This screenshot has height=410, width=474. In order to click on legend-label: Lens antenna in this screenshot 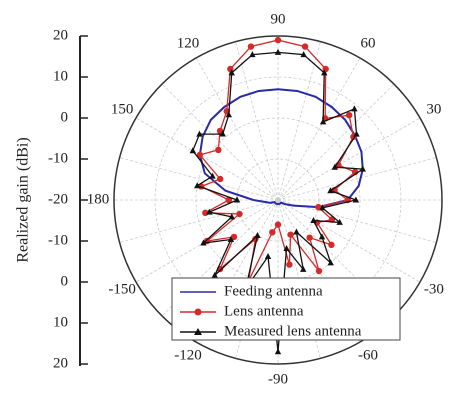, I will do `click(264, 311)`.